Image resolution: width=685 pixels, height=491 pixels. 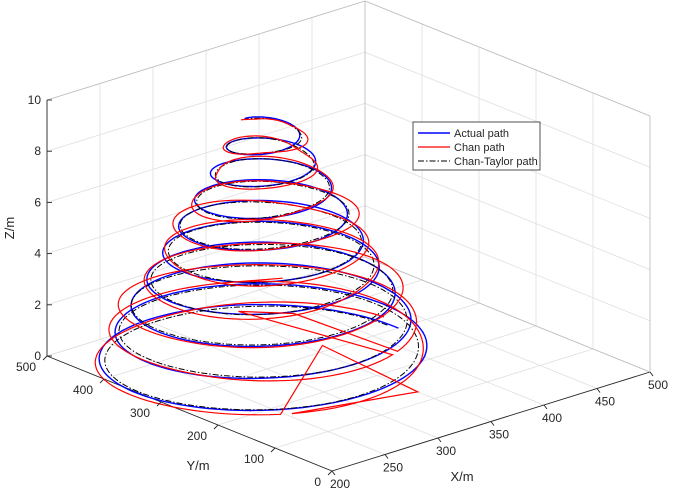 I want to click on x-tick-label: 400, so click(x=552, y=418).